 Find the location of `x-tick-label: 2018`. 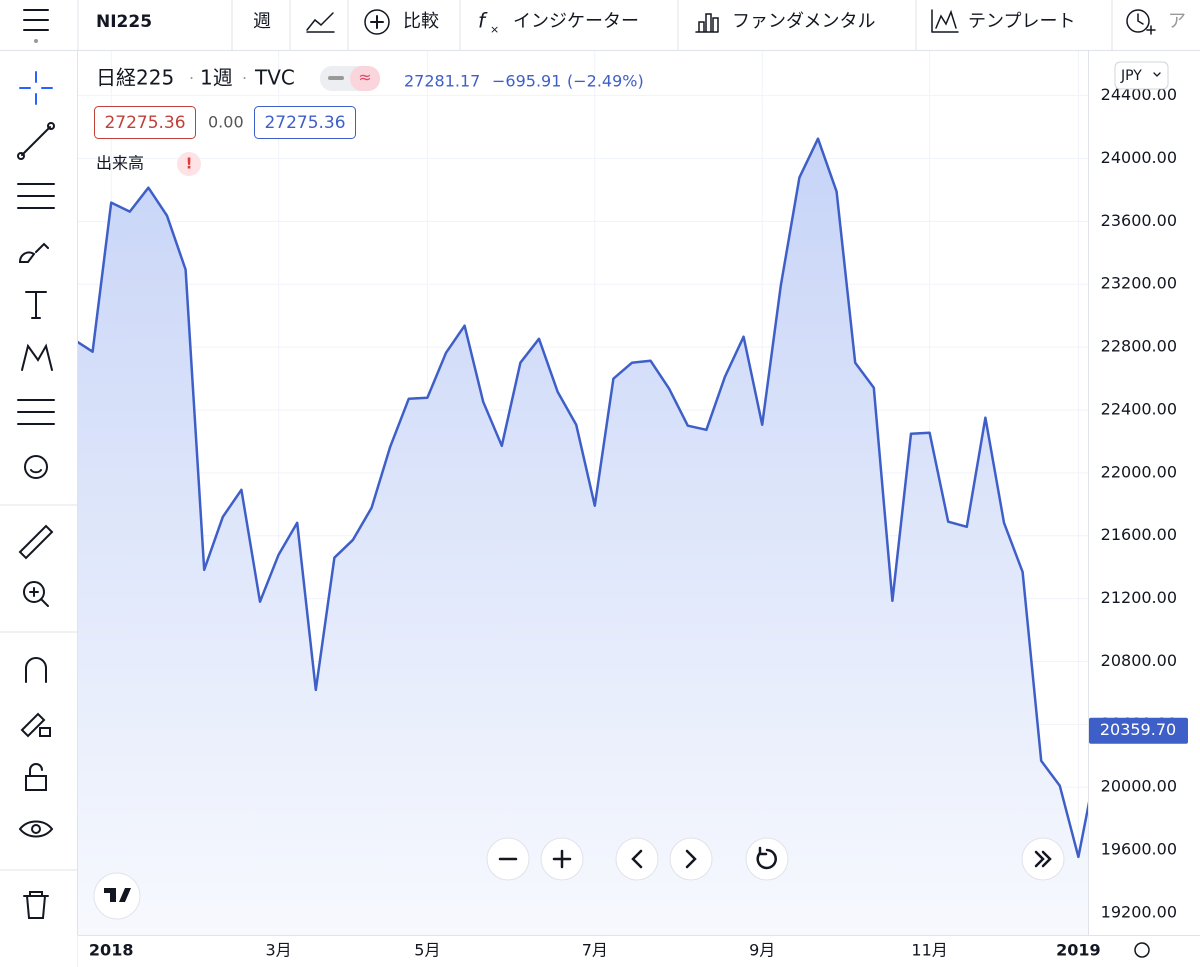

x-tick-label: 2018 is located at coordinates (111, 950).